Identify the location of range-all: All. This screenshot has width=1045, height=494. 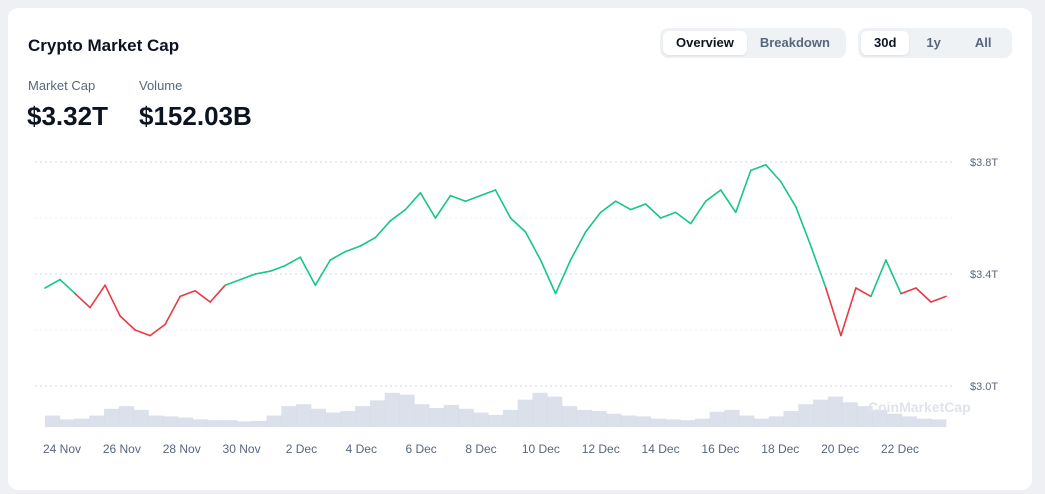
(983, 42).